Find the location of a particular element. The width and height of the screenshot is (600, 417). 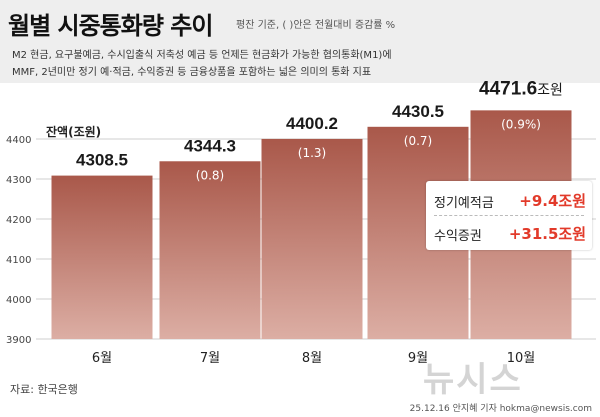

change-label: (0.7) is located at coordinates (418, 141).